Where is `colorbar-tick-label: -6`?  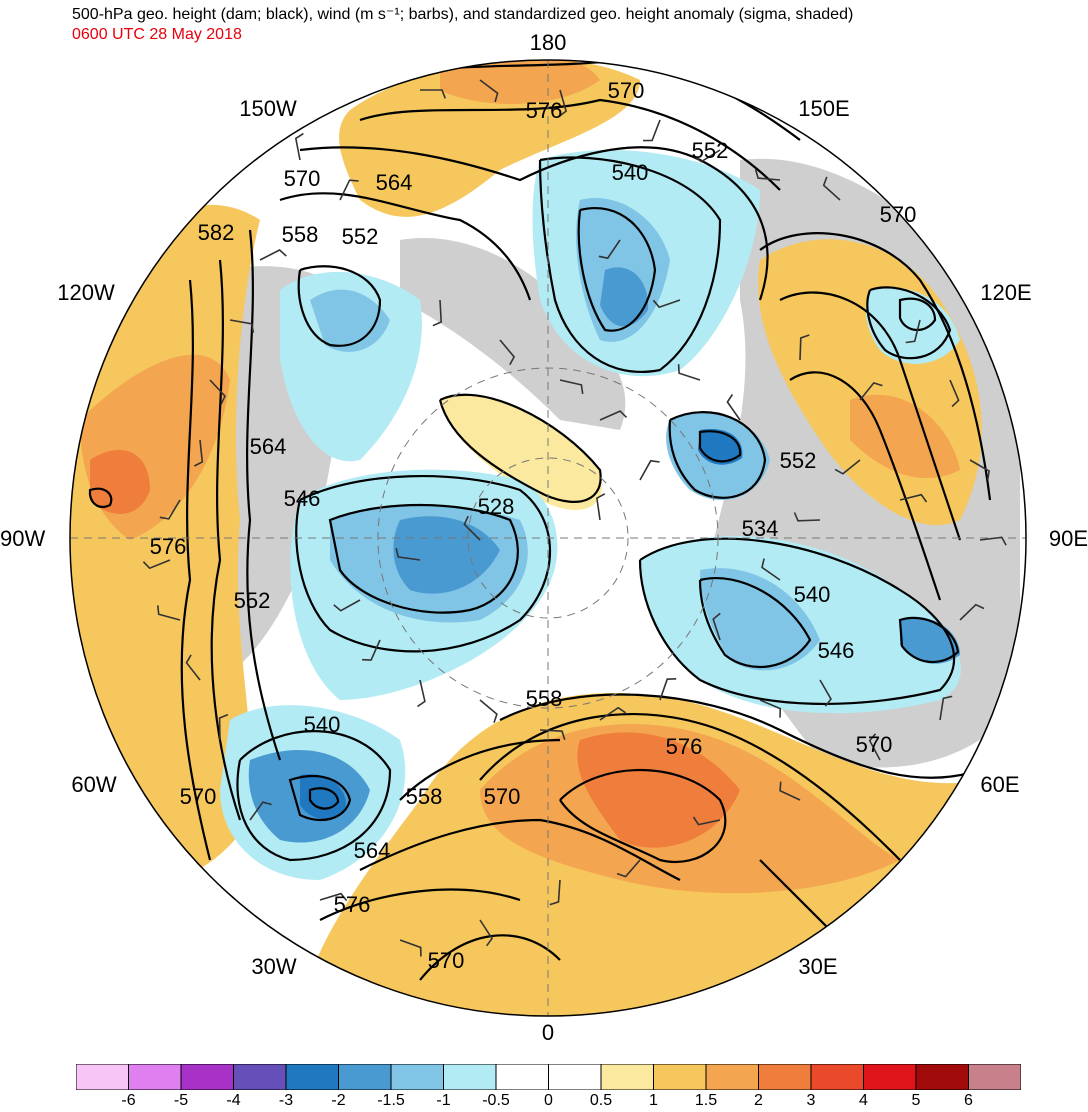
colorbar-tick-label: -6 is located at coordinates (128, 1100).